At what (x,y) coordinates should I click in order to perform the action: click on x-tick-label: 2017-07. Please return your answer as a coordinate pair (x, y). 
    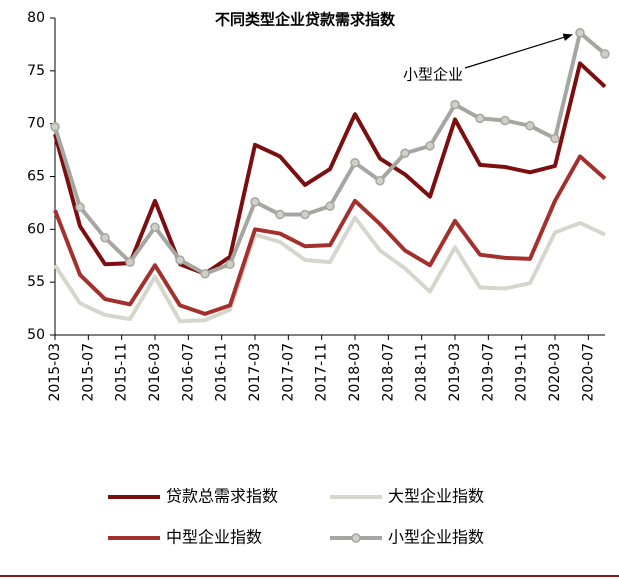
    Looking at the image, I should click on (288, 372).